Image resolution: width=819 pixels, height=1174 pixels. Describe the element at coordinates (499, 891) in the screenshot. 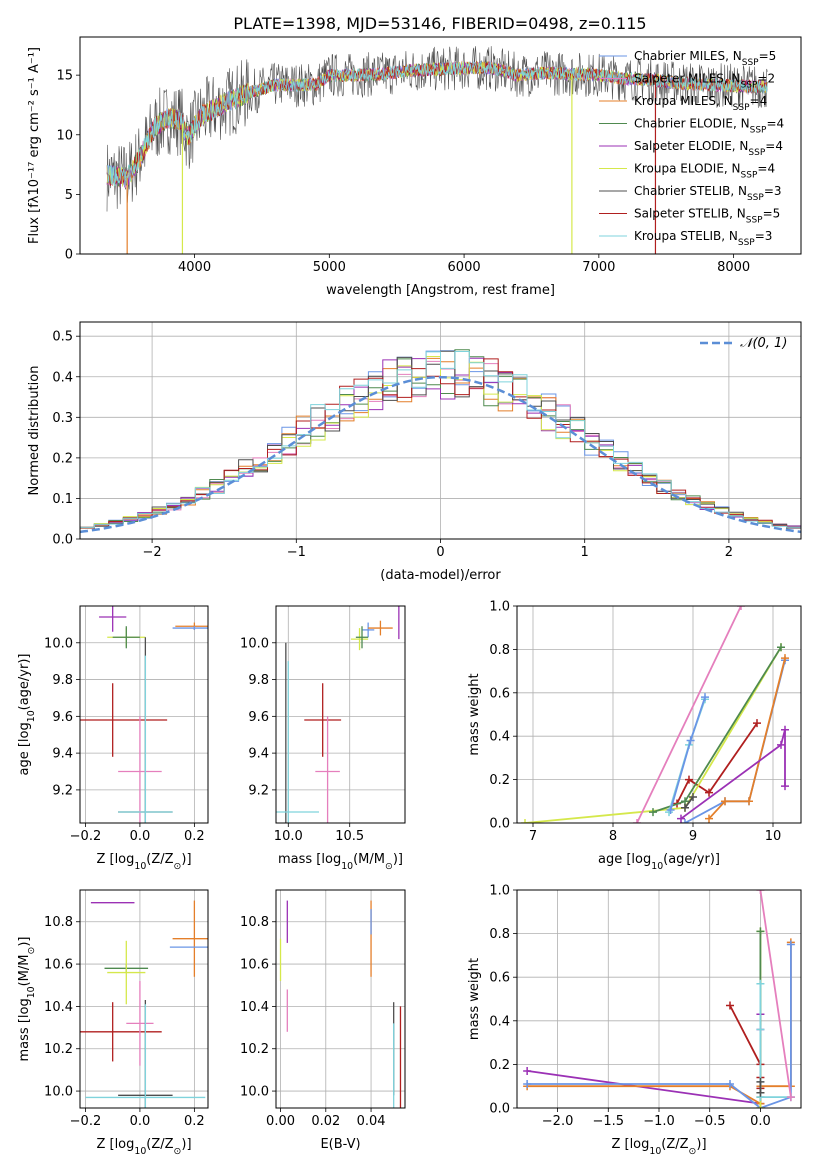

I see `y-tick-label: 1.0` at that location.